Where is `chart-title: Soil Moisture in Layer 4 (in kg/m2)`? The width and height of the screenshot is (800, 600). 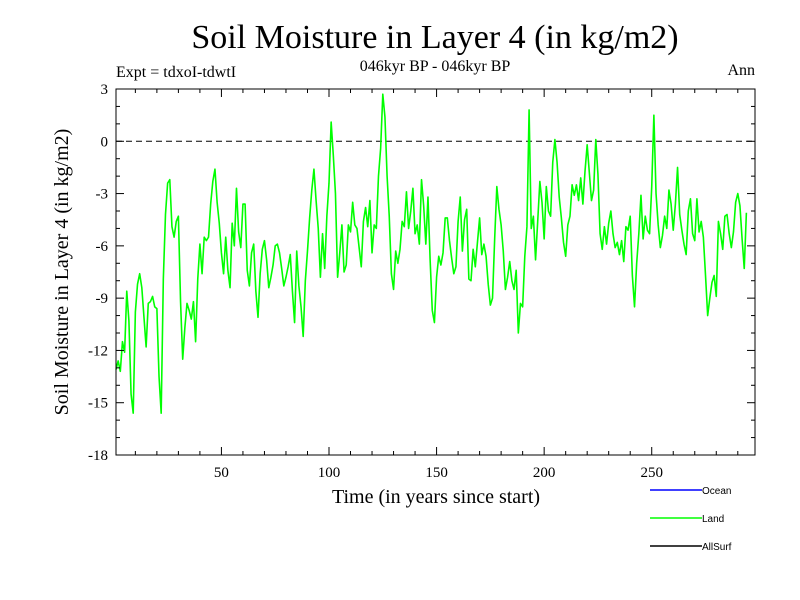 chart-title: Soil Moisture in Layer 4 (in kg/m2) is located at coordinates (434, 37).